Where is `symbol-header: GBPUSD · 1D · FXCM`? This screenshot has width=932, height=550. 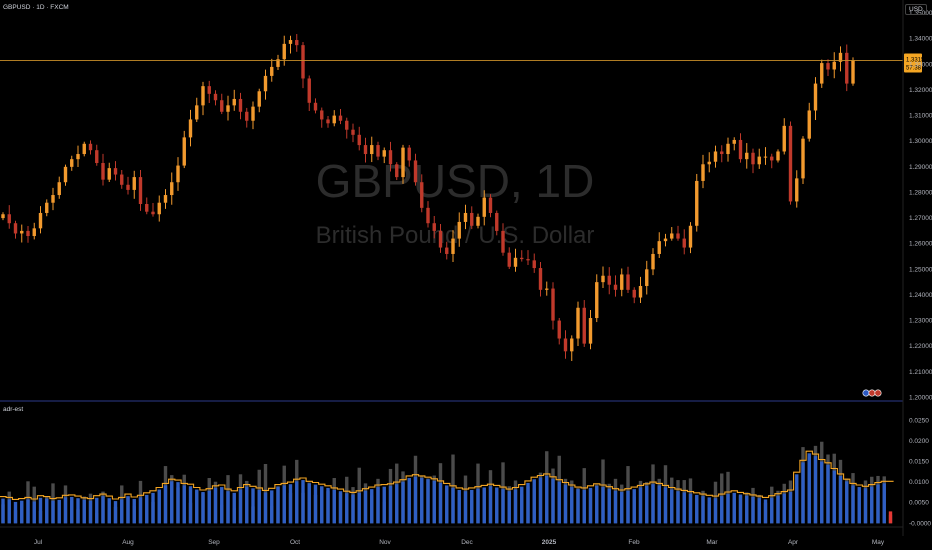 symbol-header: GBPUSD · 1D · FXCM is located at coordinates (36, 7).